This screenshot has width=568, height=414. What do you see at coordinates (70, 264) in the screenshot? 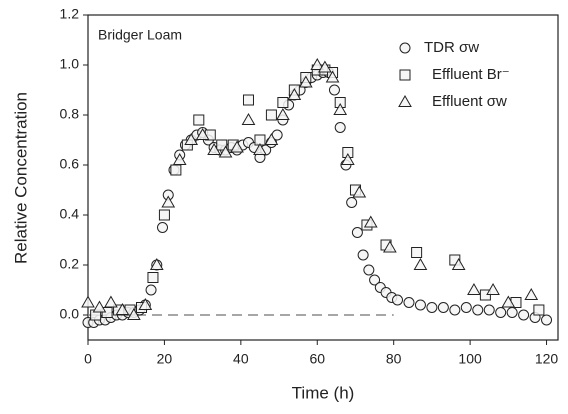
I see `y-tick-label: 0.2` at bounding box center [70, 264].